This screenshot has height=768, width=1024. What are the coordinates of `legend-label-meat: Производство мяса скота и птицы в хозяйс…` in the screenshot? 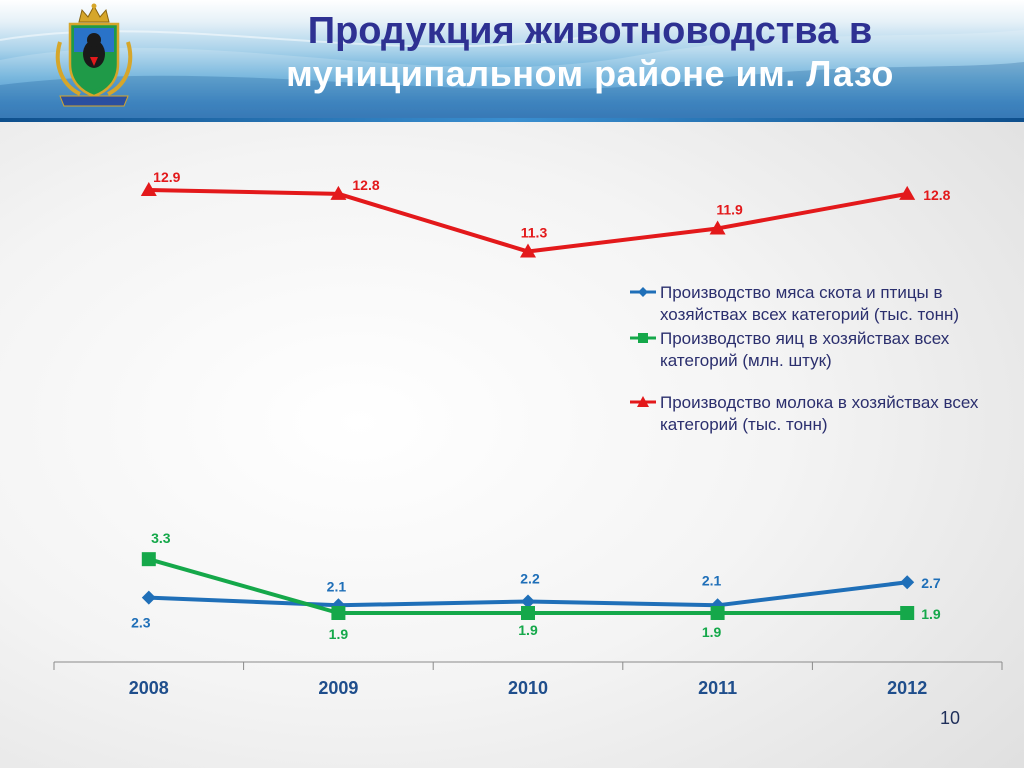 It's located at (810, 303).